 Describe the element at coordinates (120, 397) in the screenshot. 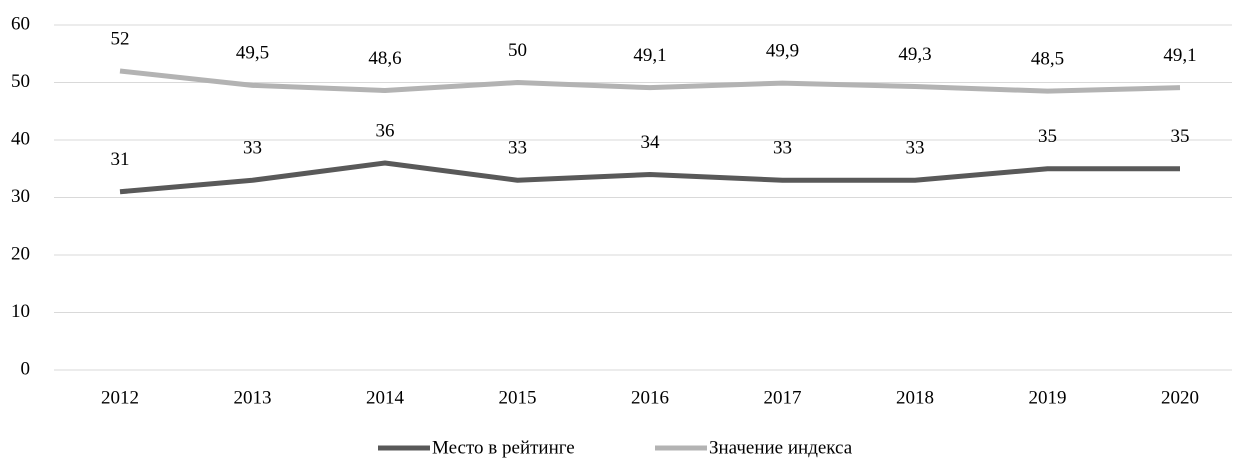

I see `x-tick-label: 2012` at that location.